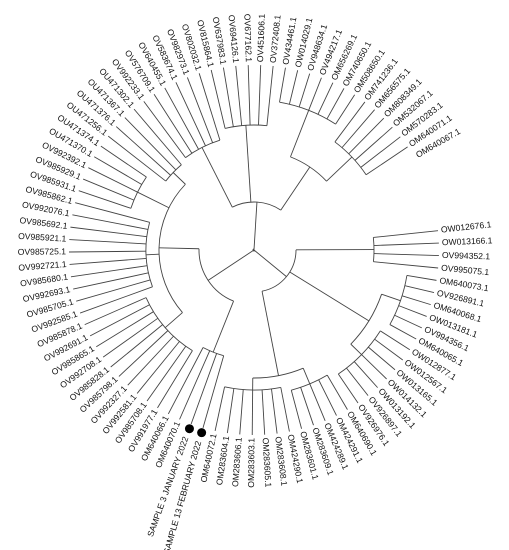 The image size is (509, 550). I want to click on leaf-label: OV992721.1, so click(42, 266).